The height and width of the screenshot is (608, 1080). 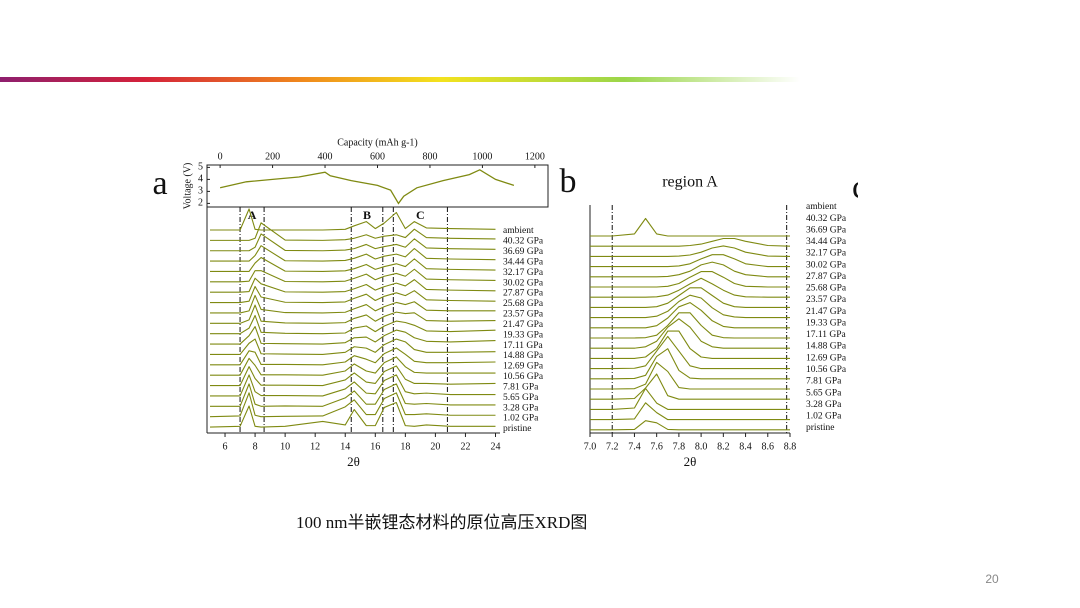 I want to click on x-tick-label: 7.8, so click(x=679, y=446).